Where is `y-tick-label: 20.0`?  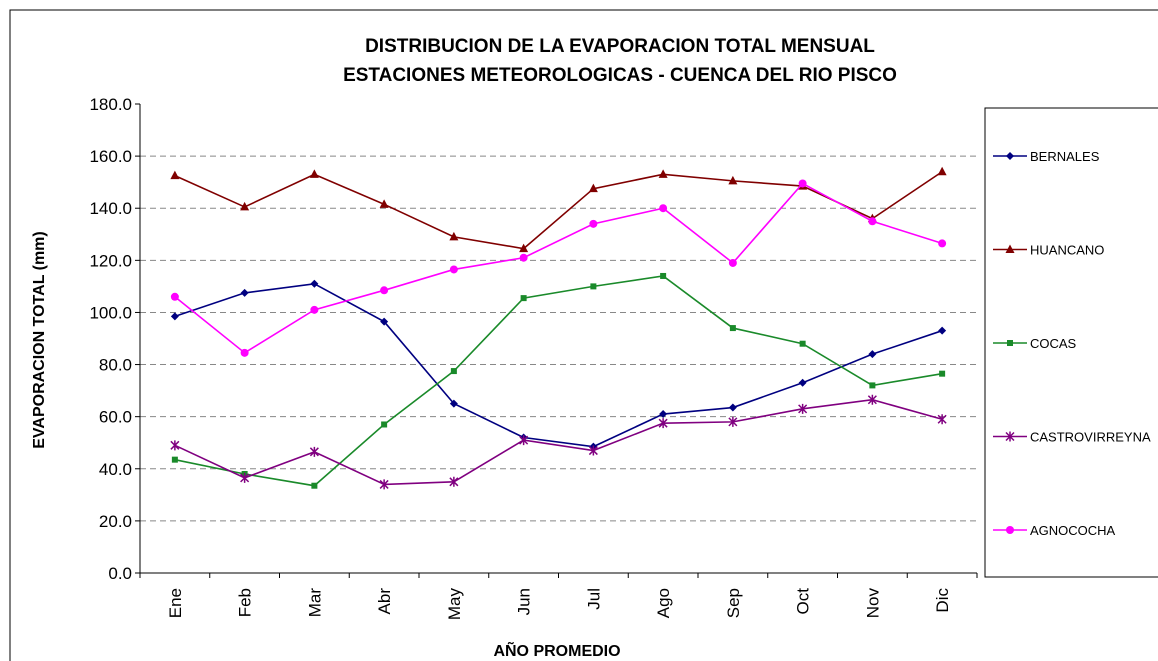
y-tick-label: 20.0 is located at coordinates (115, 521).